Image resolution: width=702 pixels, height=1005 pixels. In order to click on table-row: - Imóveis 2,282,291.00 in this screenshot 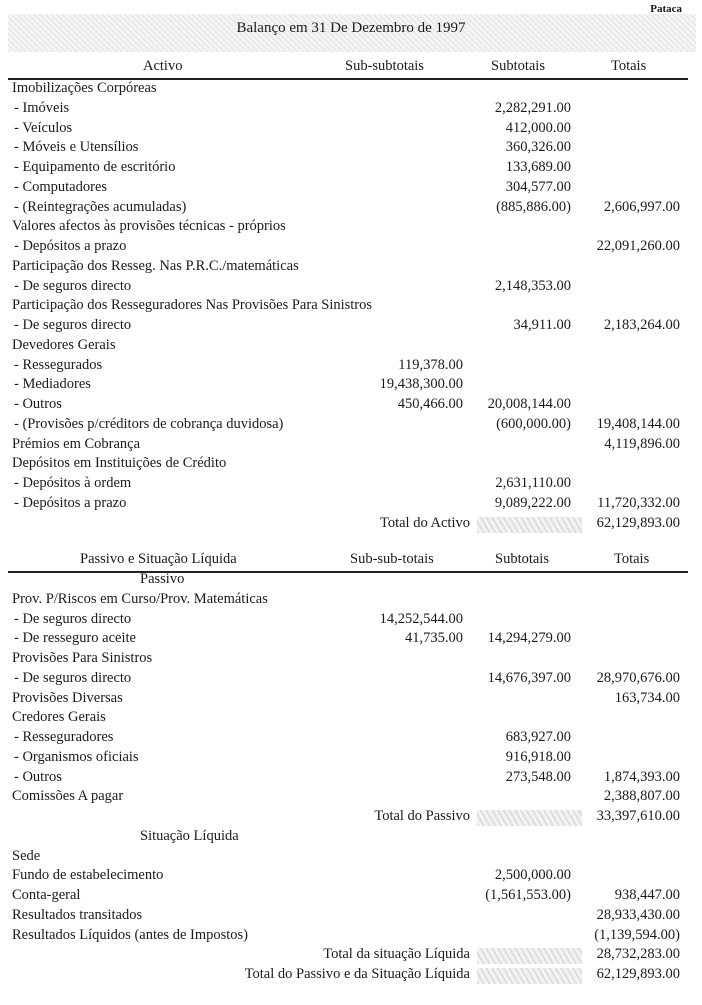, I will do `click(351, 110)`.